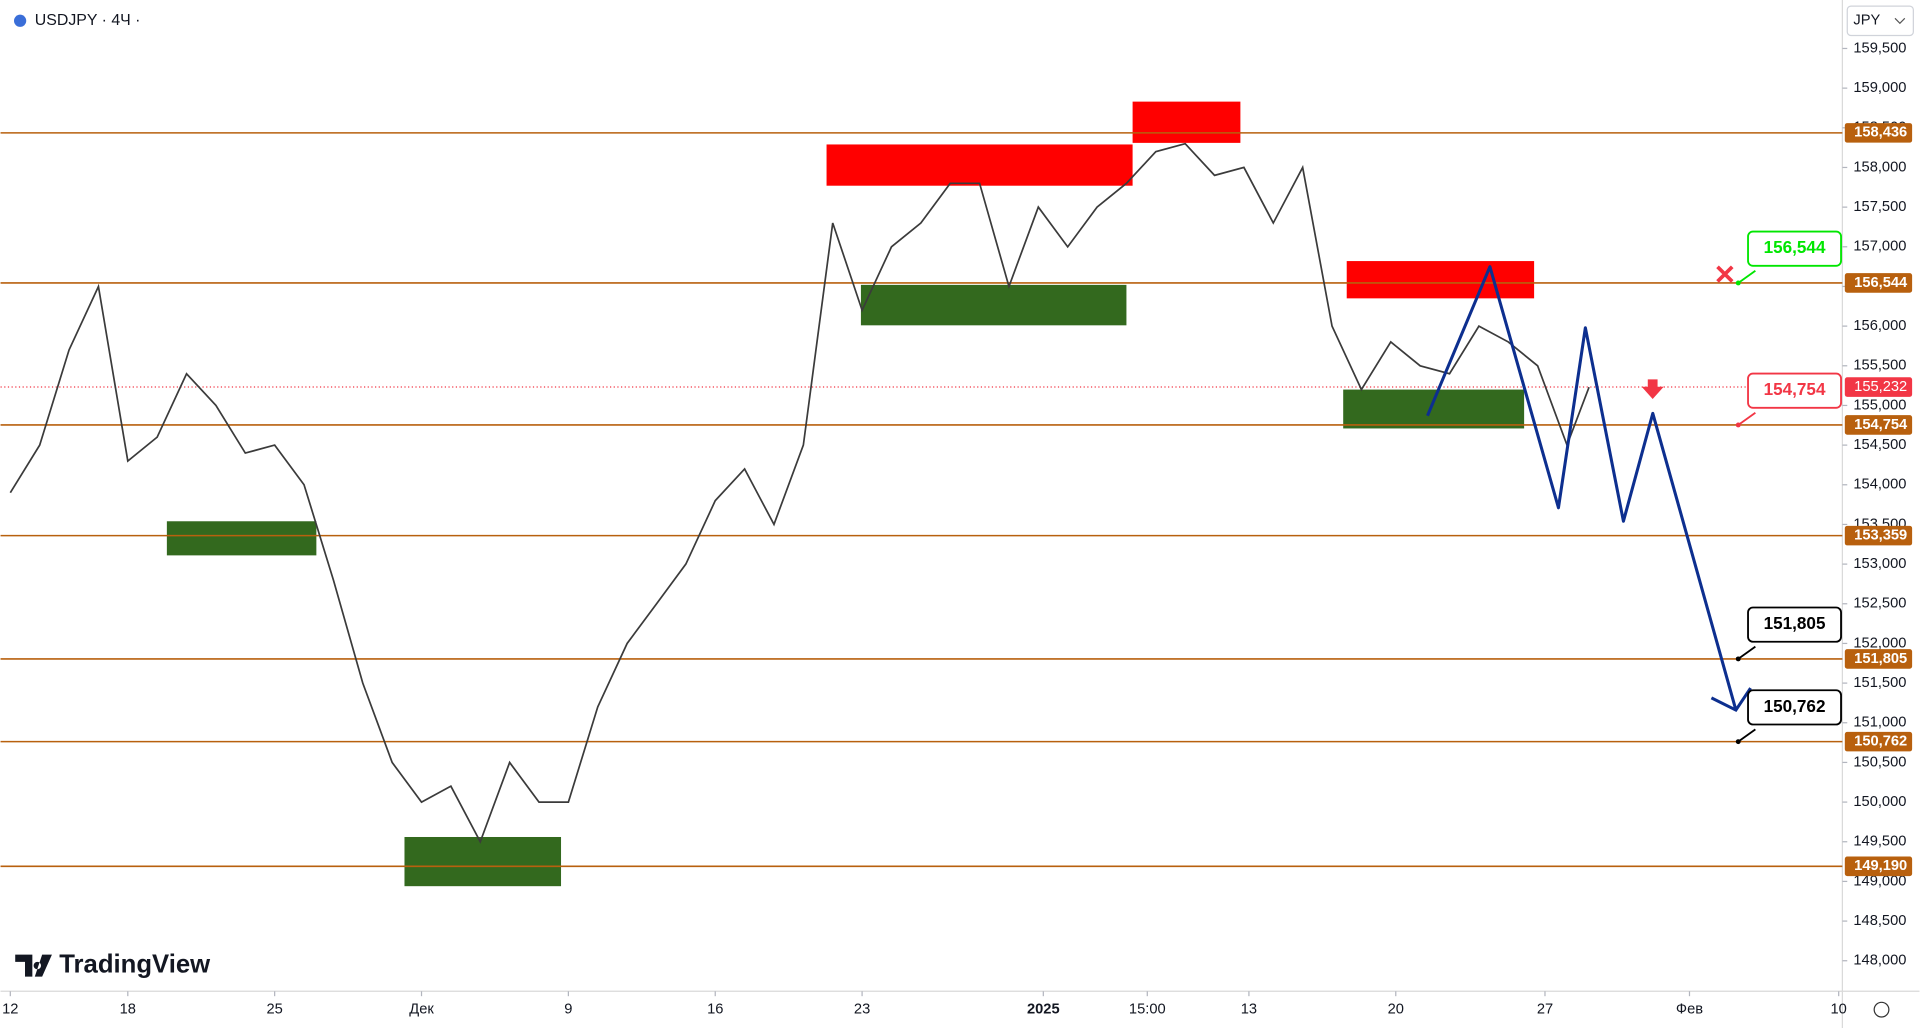  Describe the element at coordinates (1881, 425) in the screenshot. I see `level-label: 154,754` at that location.